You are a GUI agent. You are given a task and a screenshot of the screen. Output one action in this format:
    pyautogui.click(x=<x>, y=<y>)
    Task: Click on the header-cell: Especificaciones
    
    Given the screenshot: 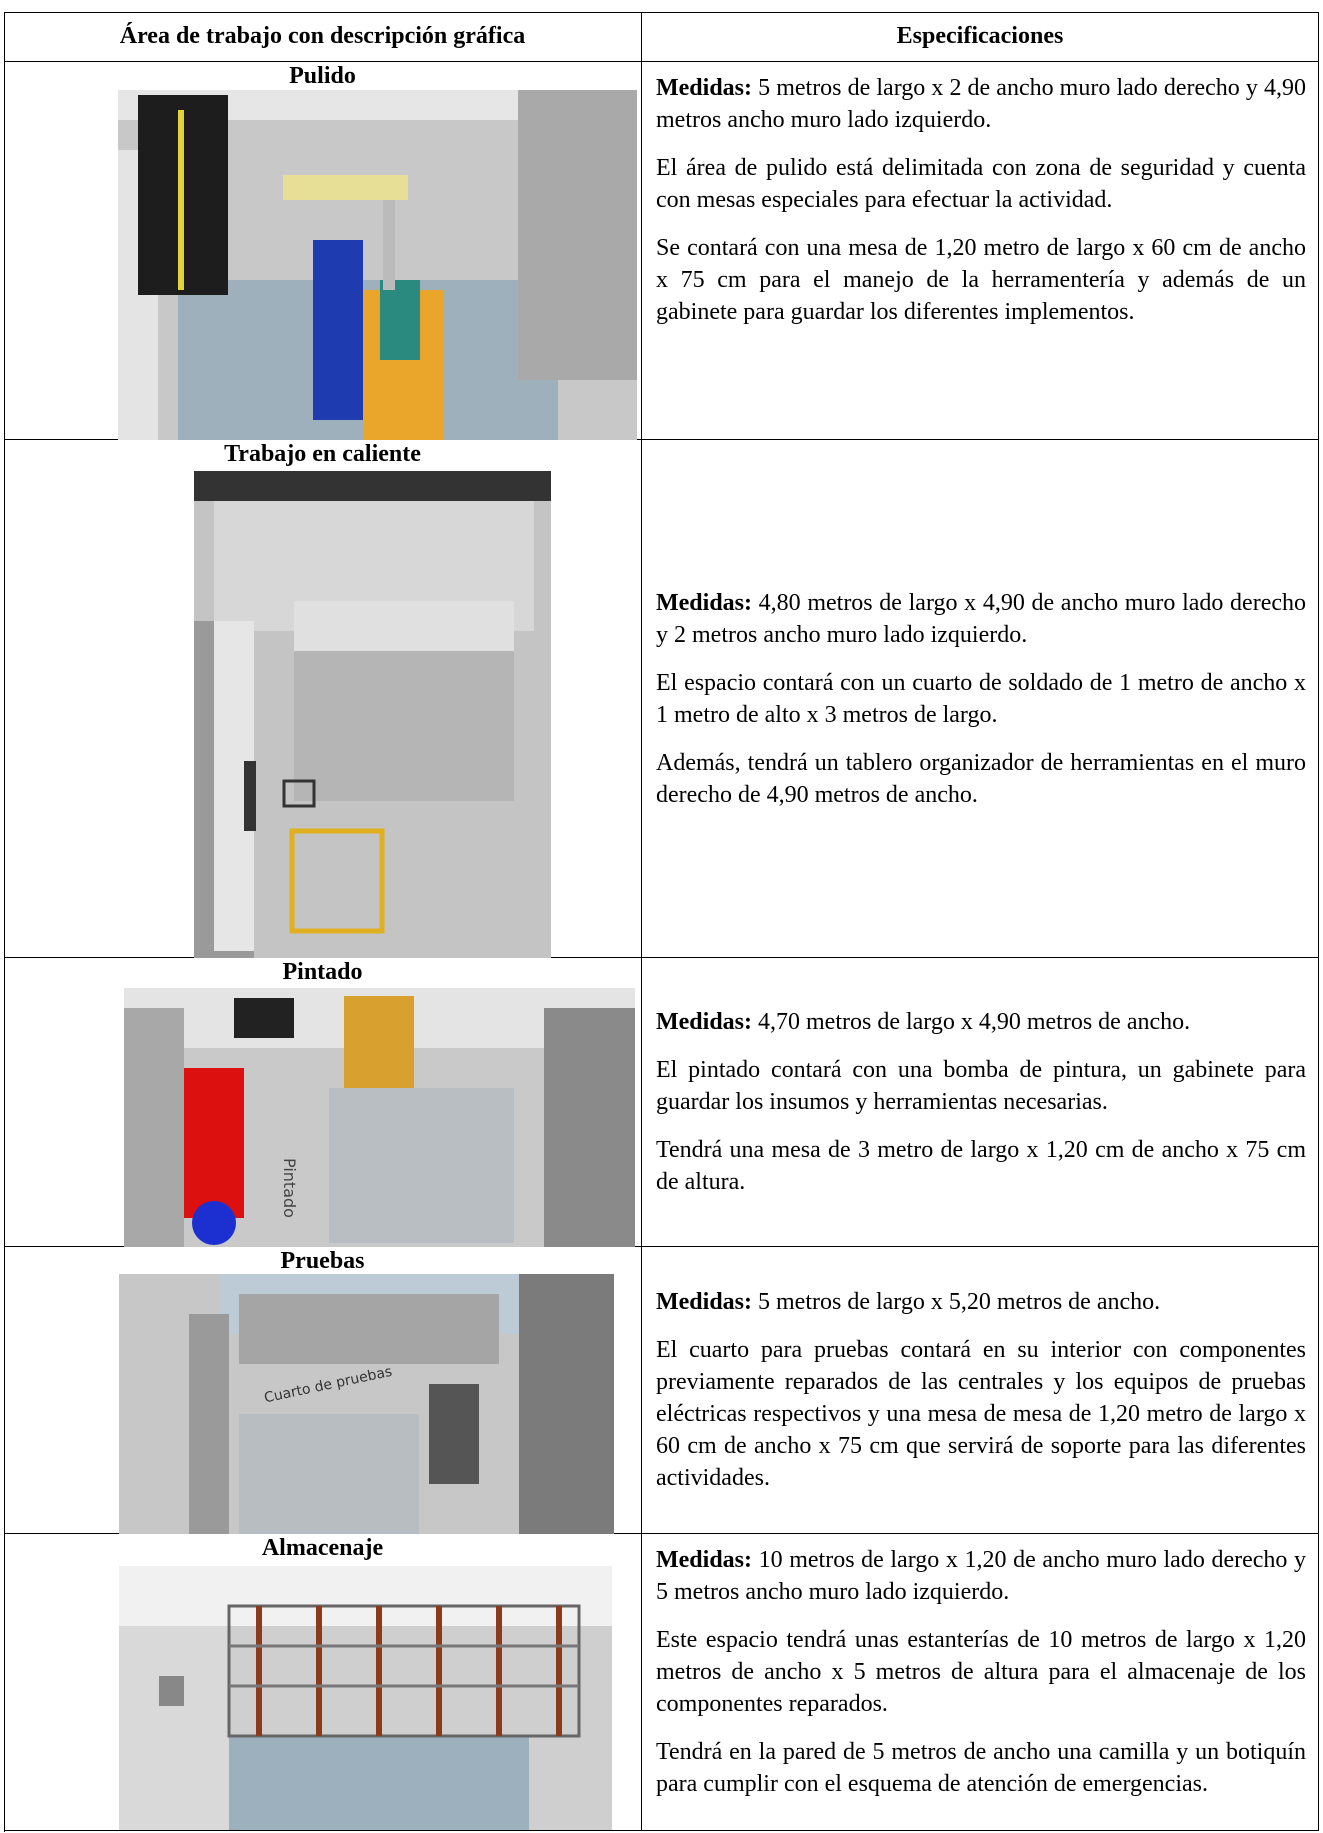 What is the action you would take?
    pyautogui.click(x=980, y=37)
    